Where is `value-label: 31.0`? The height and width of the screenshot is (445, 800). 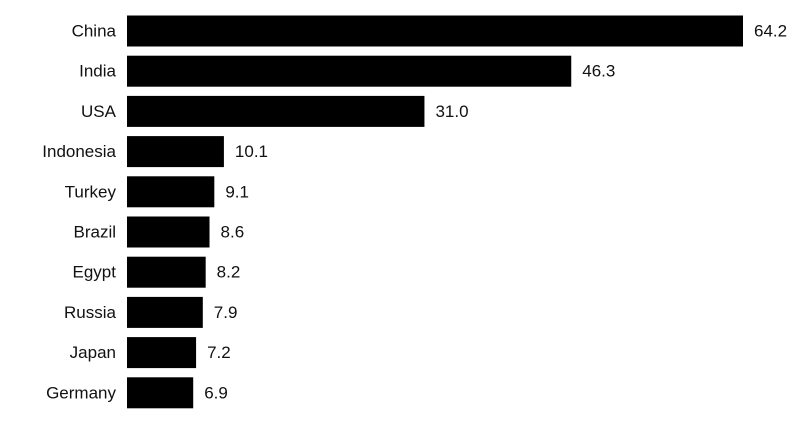
value-label: 31.0 is located at coordinates (451, 111).